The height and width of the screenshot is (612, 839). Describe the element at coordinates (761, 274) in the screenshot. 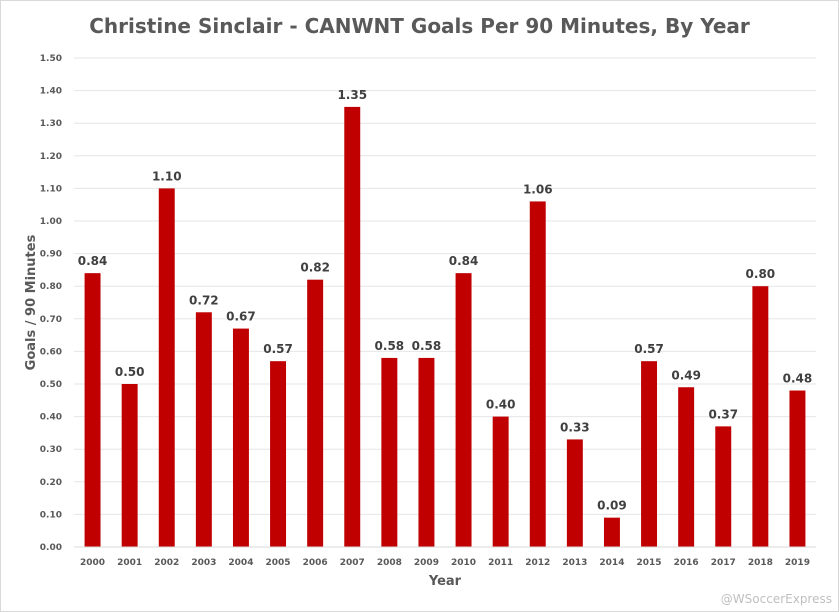

I see `data-label: 0.80` at that location.